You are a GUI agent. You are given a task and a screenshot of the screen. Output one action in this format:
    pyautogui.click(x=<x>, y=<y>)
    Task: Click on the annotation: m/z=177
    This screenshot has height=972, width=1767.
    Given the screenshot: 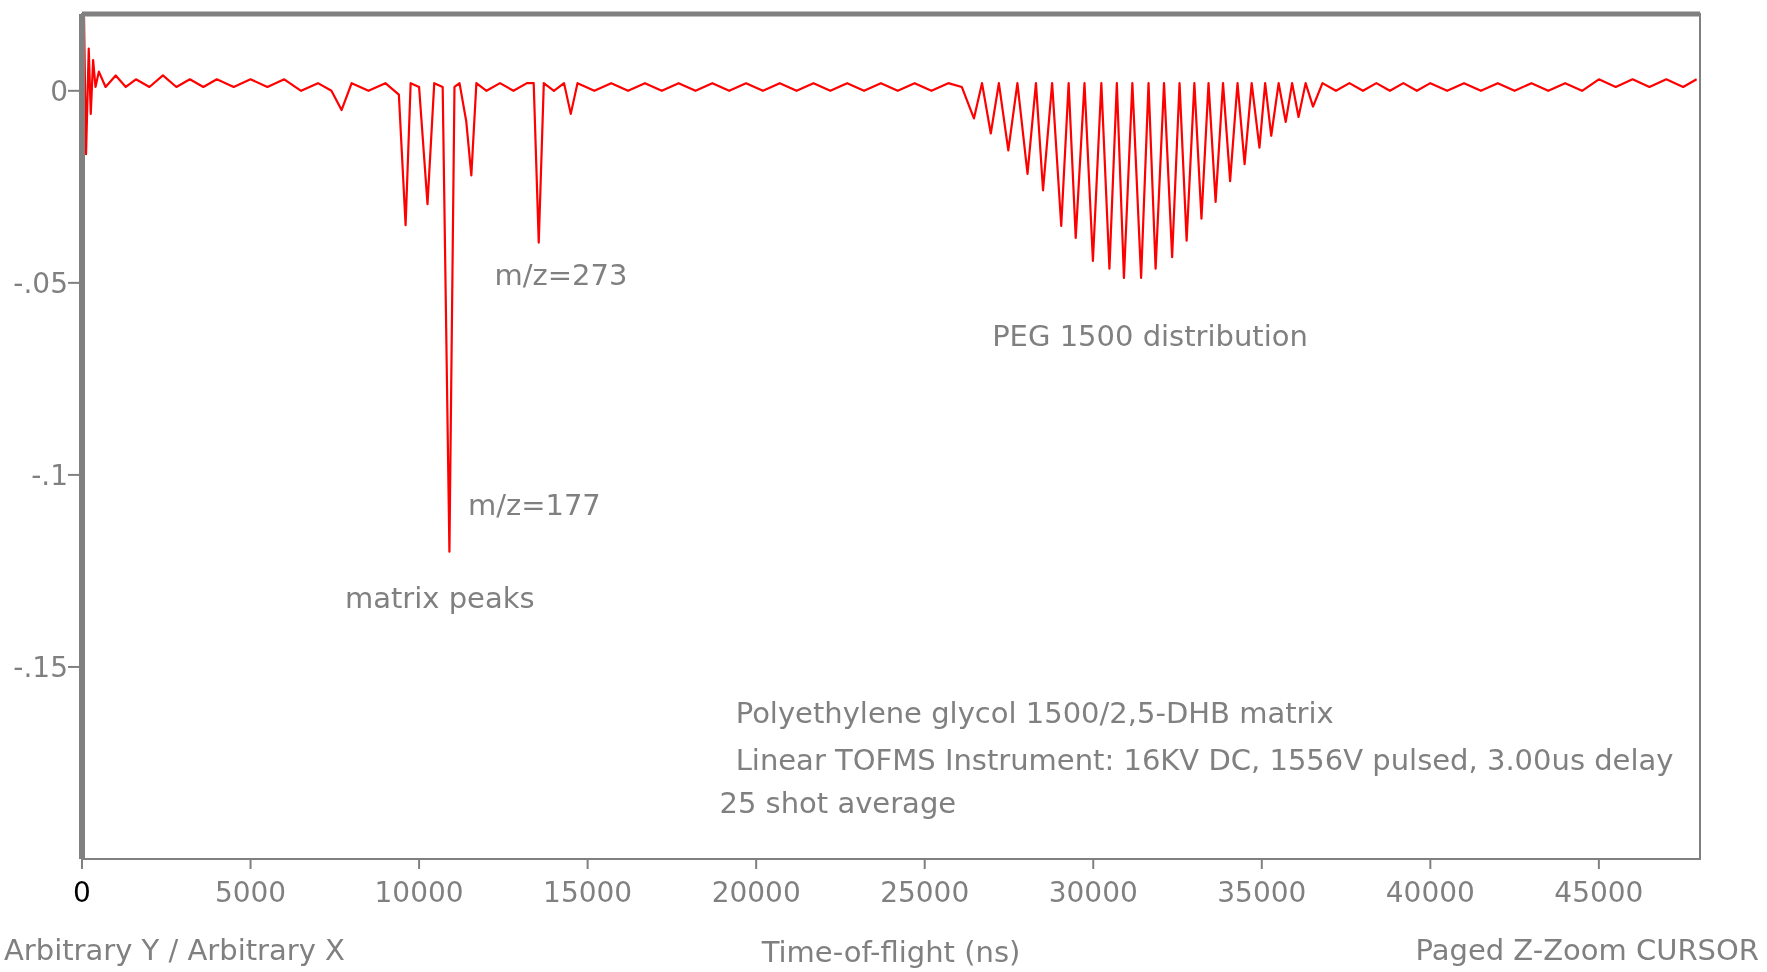 What is the action you would take?
    pyautogui.click(x=534, y=505)
    